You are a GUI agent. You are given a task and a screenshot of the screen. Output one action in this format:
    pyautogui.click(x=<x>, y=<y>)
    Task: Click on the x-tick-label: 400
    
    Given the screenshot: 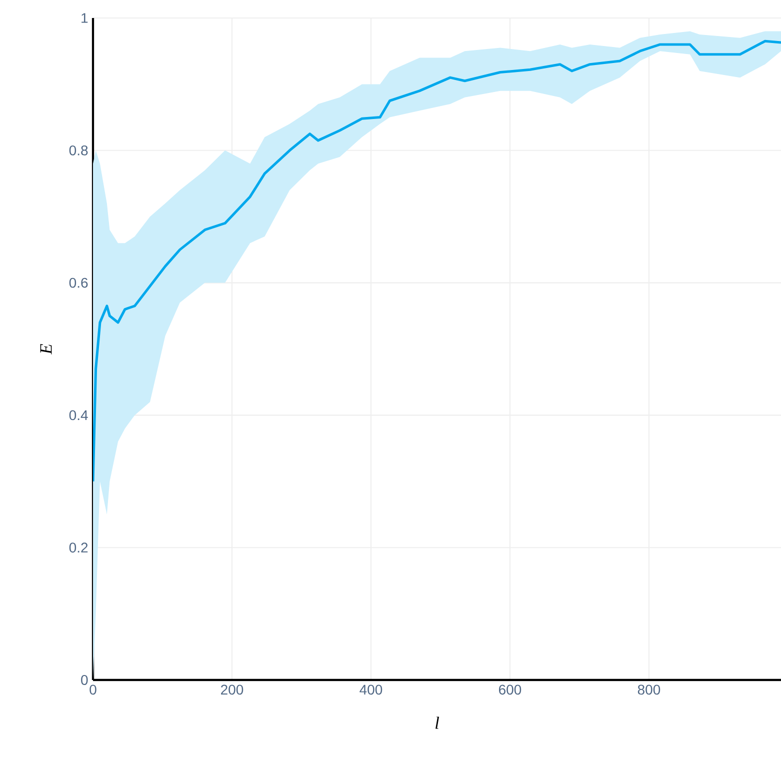 What is the action you would take?
    pyautogui.click(x=371, y=689)
    